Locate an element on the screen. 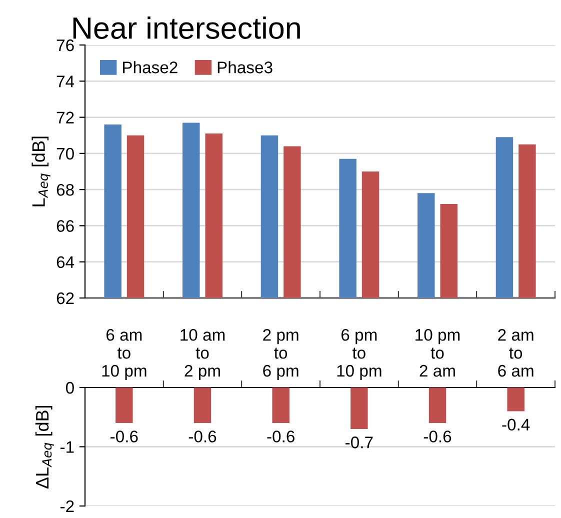 The image size is (561, 518). x-tick-label: 6 pm to 10 pm is located at coordinates (359, 354).